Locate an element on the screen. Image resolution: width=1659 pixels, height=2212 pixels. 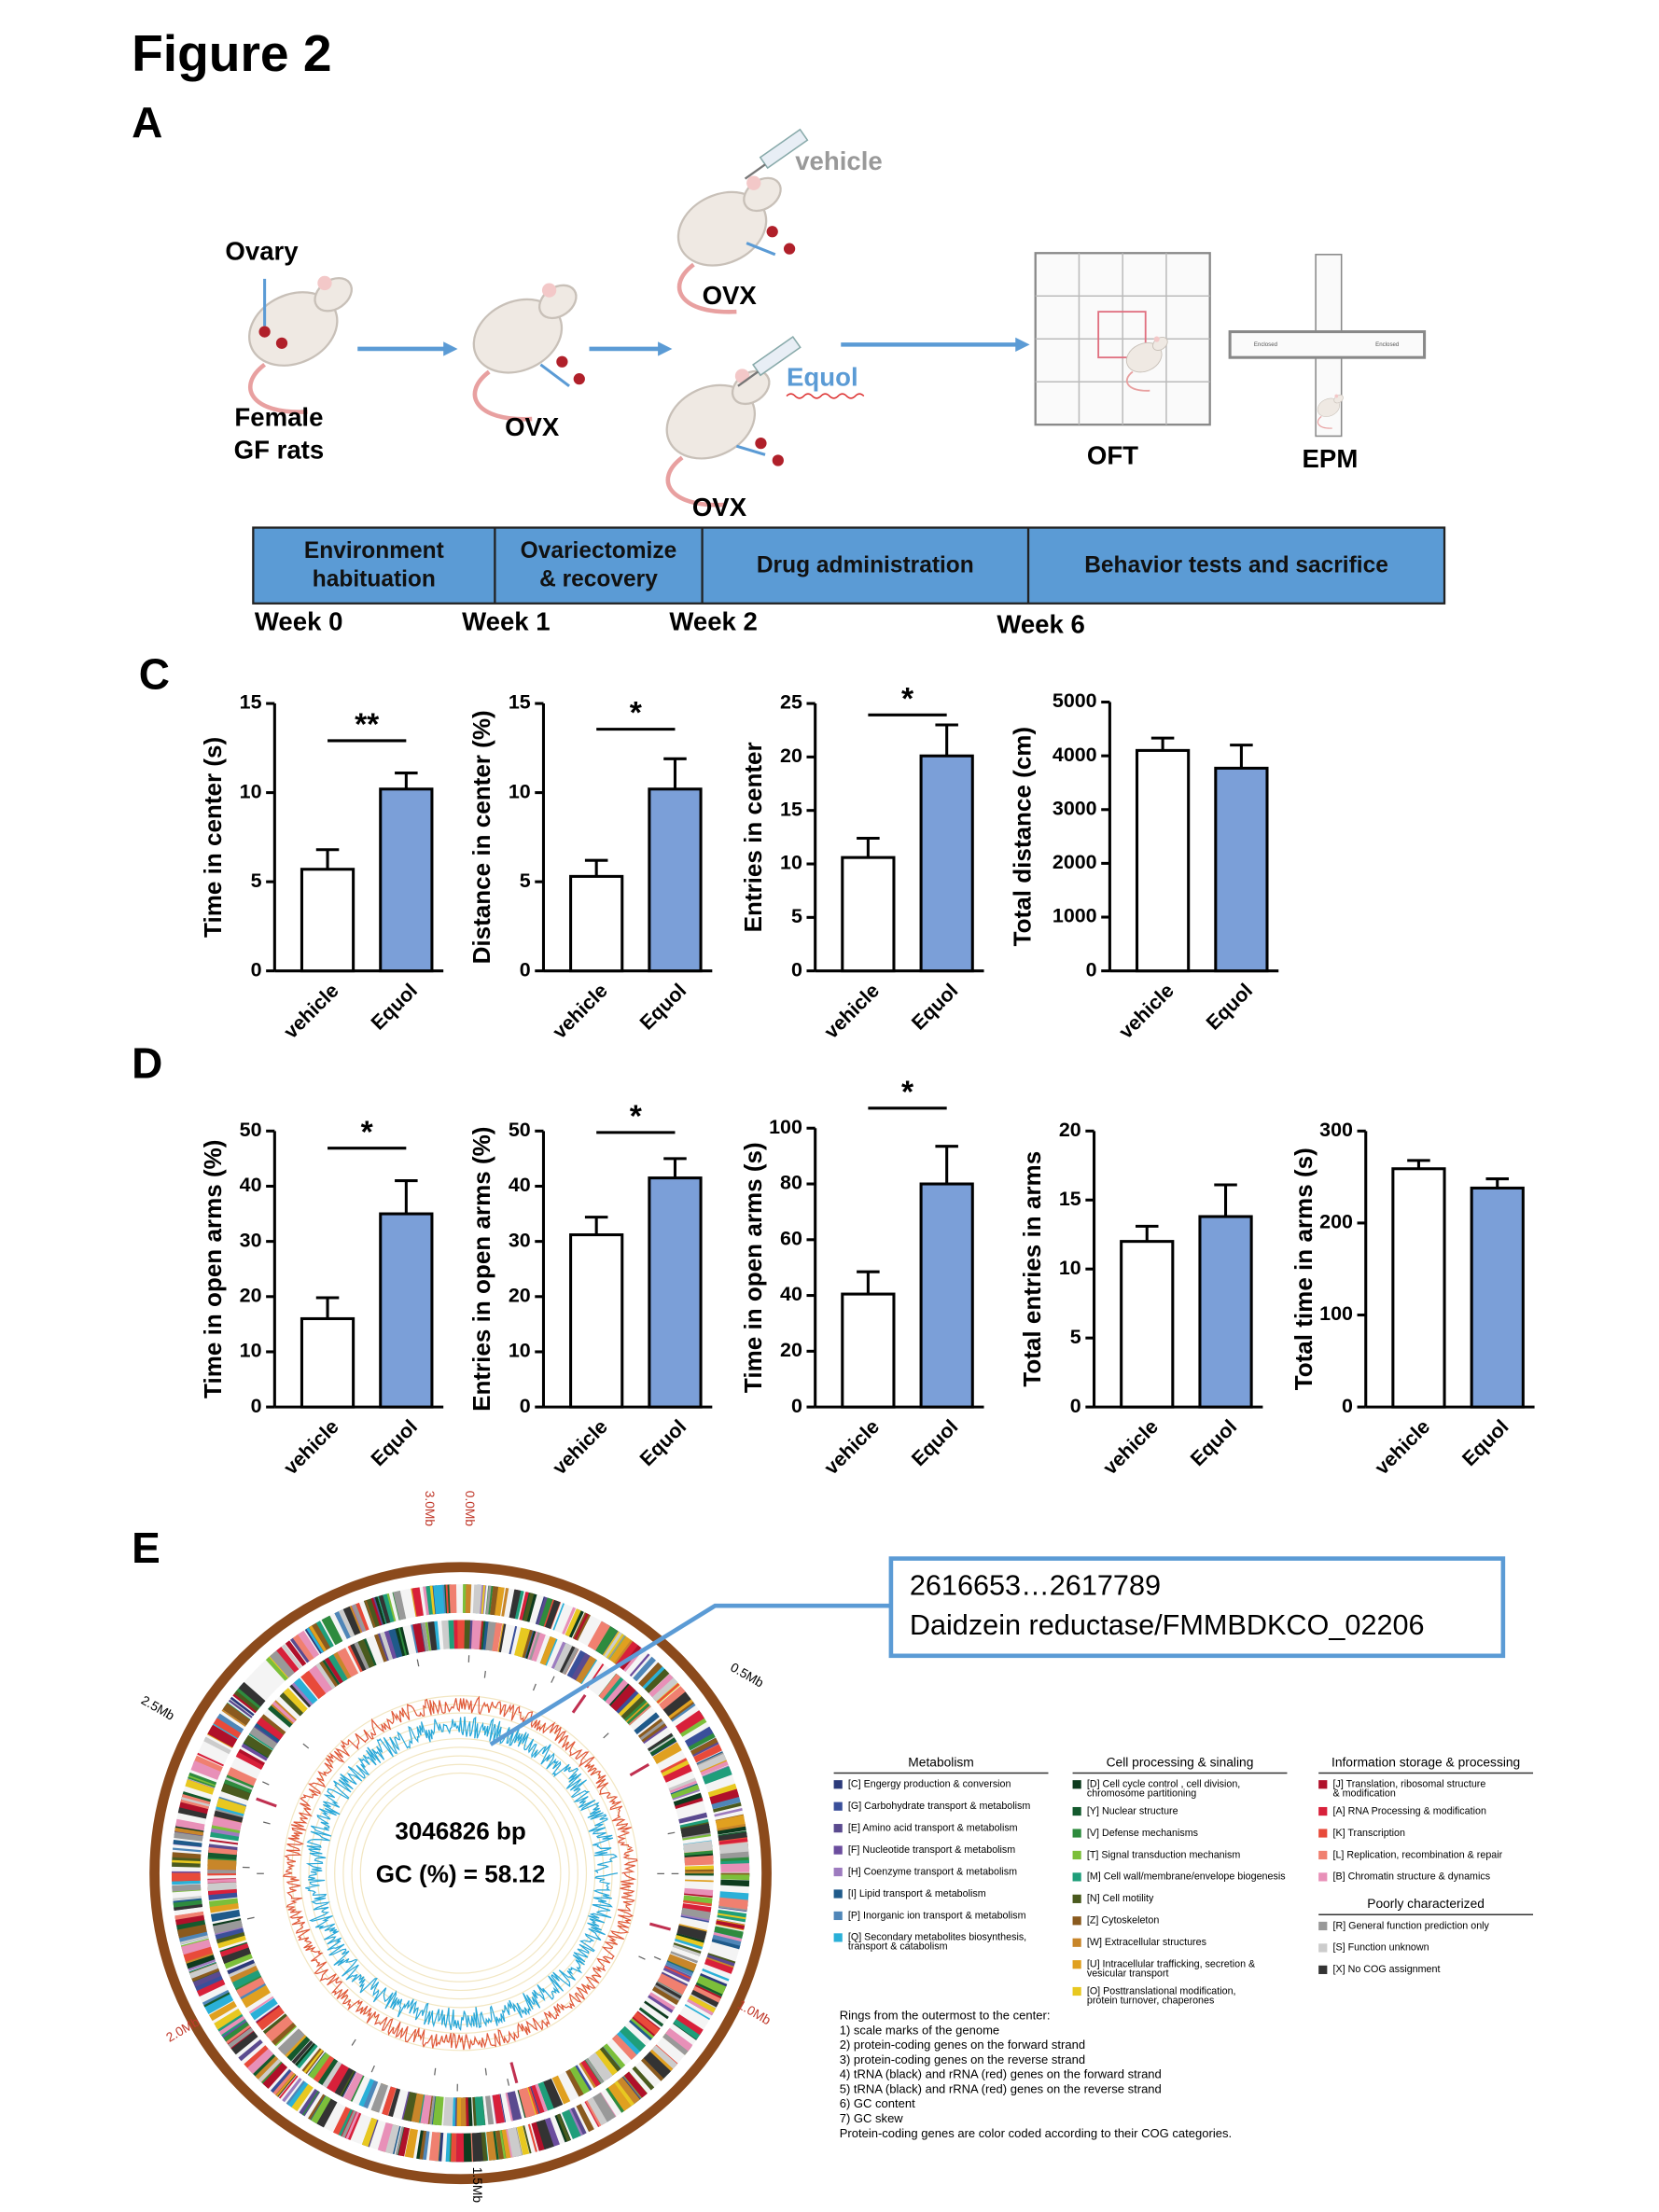
legend-label: [W] Extracellular structures is located at coordinates (1146, 1942).